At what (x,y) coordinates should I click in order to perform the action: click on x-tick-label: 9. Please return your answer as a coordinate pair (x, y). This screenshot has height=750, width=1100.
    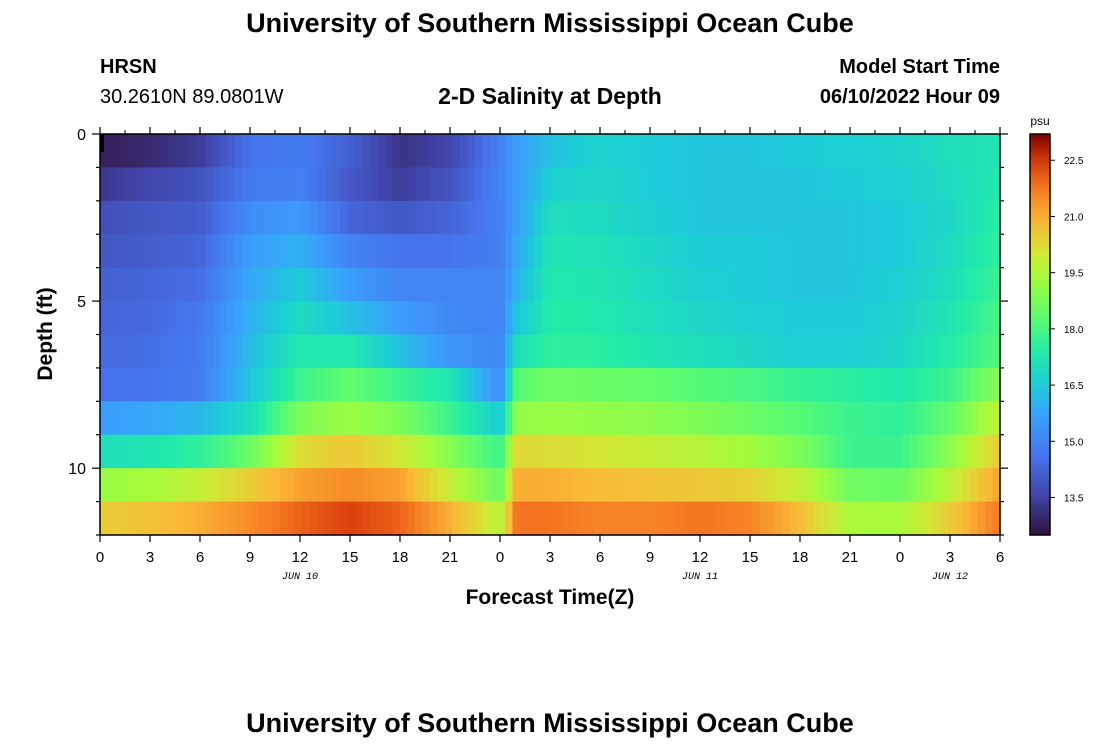
    Looking at the image, I should click on (650, 557).